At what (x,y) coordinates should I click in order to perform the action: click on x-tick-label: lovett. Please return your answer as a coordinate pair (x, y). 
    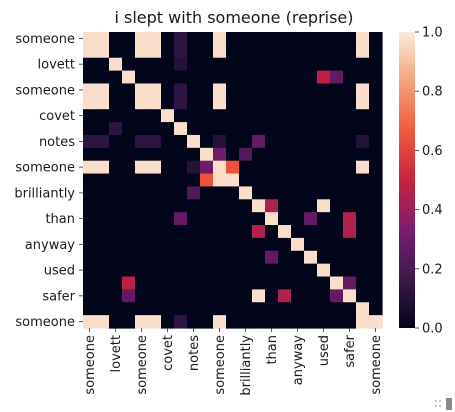
    Looking at the image, I should click on (116, 353).